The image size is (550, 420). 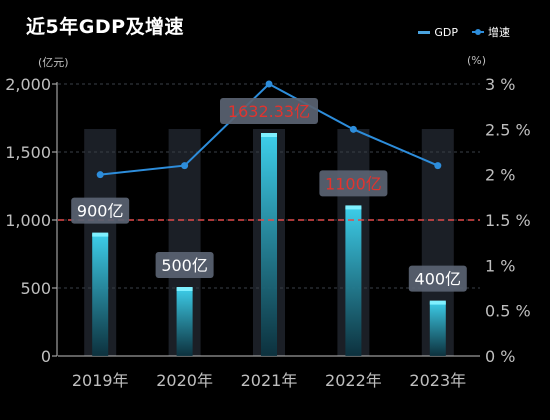 What do you see at coordinates (28, 152) in the screenshot?
I see `left-tick-label: 1,500` at bounding box center [28, 152].